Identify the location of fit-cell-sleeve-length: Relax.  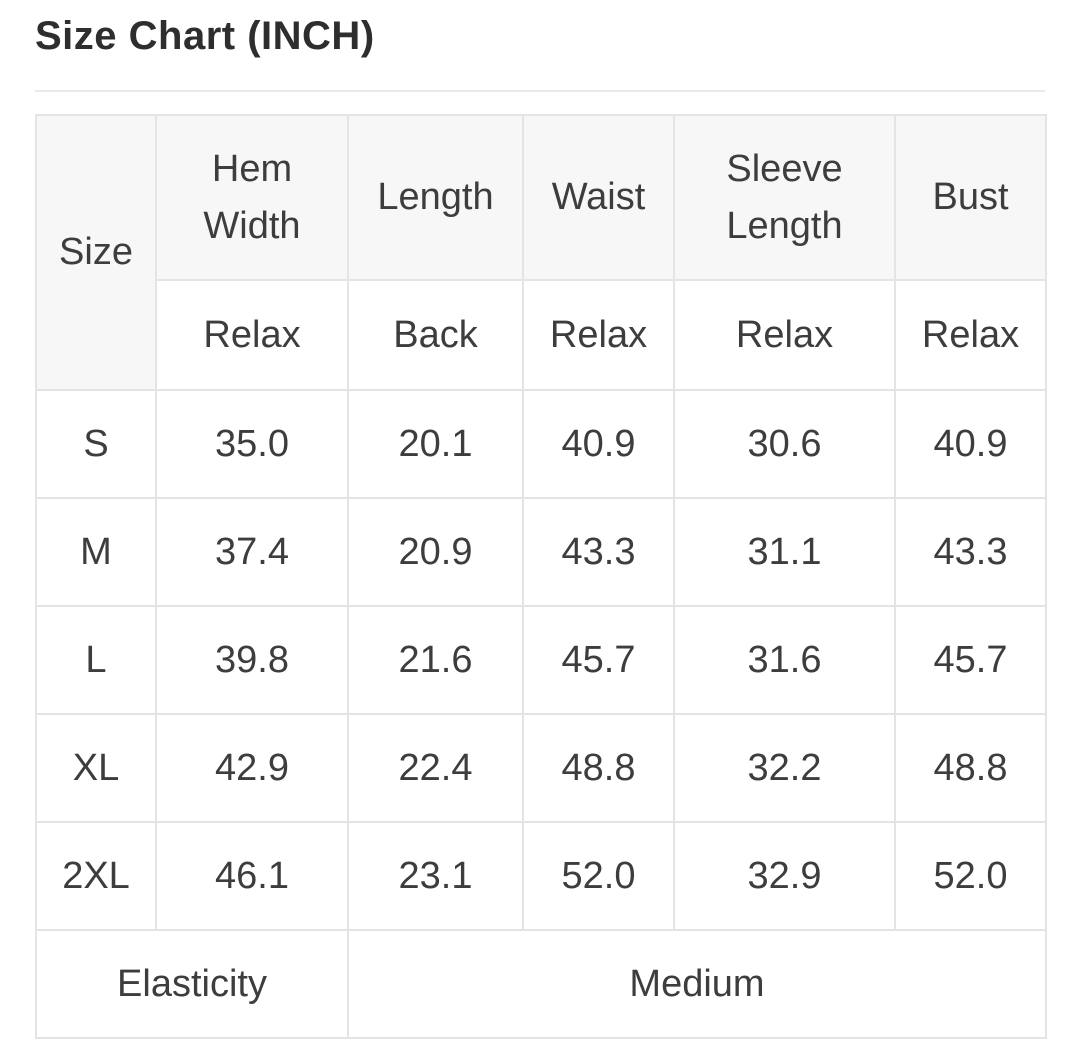
(784, 335).